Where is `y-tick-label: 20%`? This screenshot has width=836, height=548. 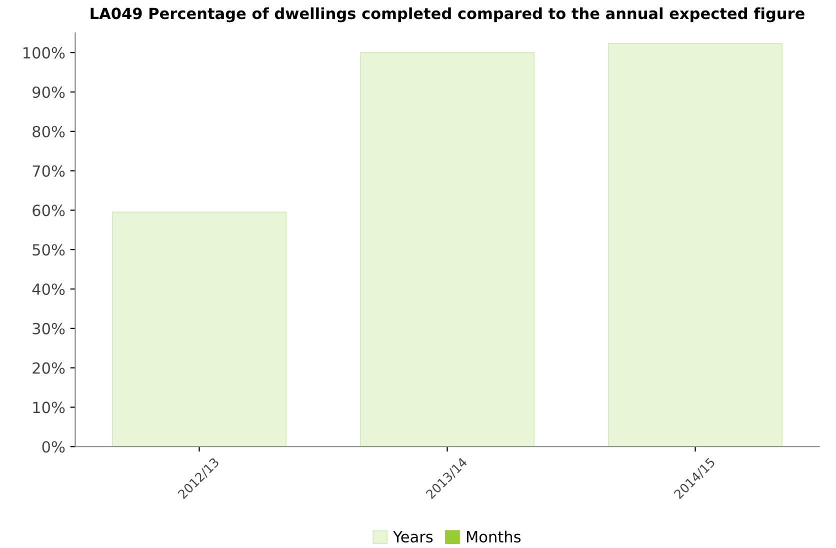
y-tick-label: 20% is located at coordinates (48, 368).